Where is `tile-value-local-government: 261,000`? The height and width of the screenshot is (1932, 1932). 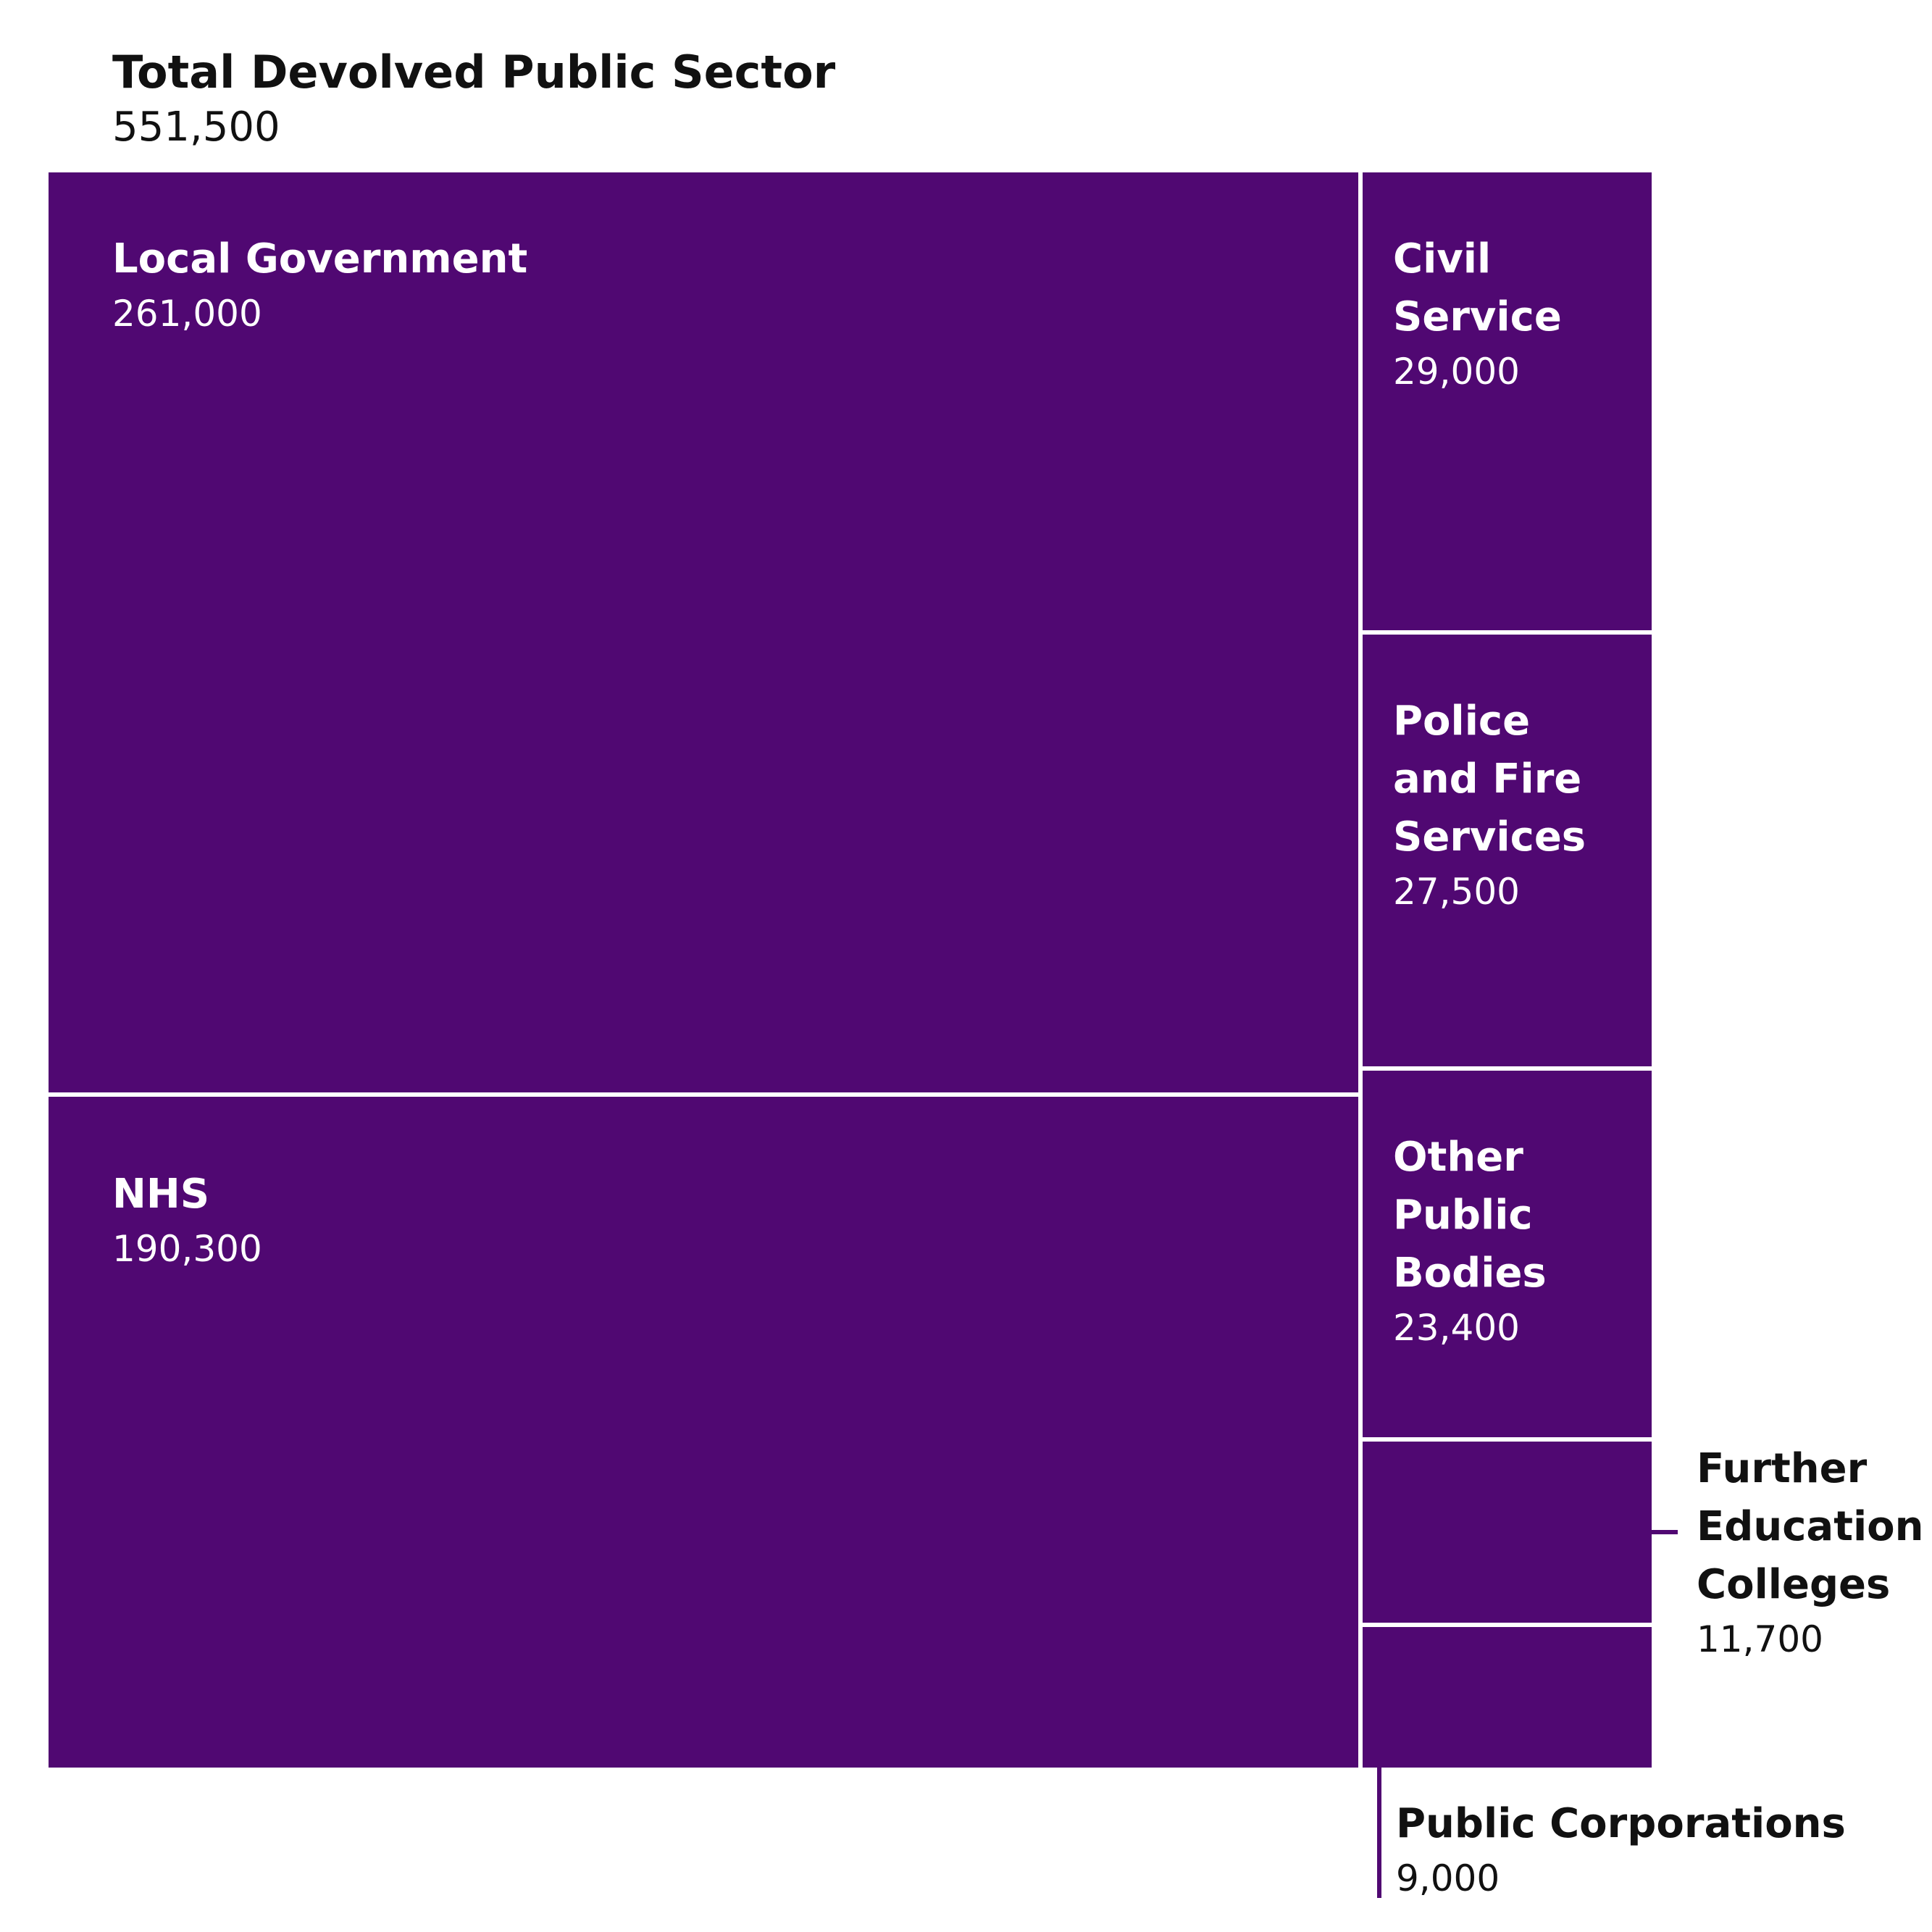
tile-value-local-government: 261,000 is located at coordinates (187, 314).